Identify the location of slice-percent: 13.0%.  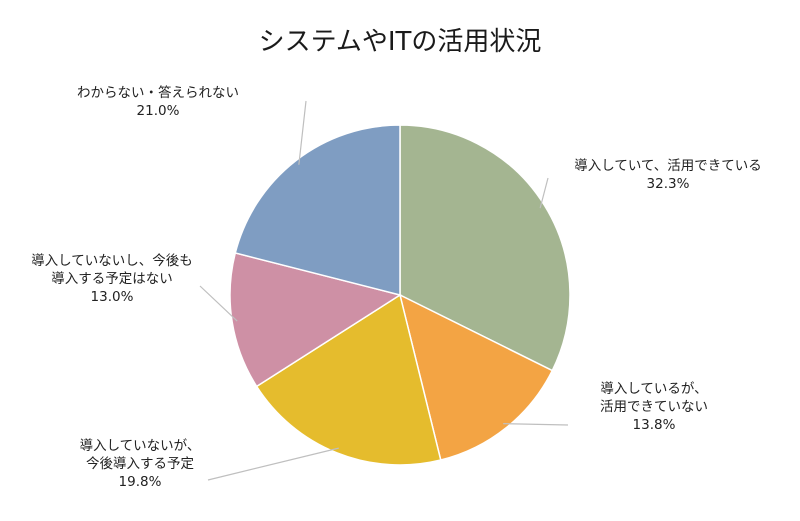
(112, 297).